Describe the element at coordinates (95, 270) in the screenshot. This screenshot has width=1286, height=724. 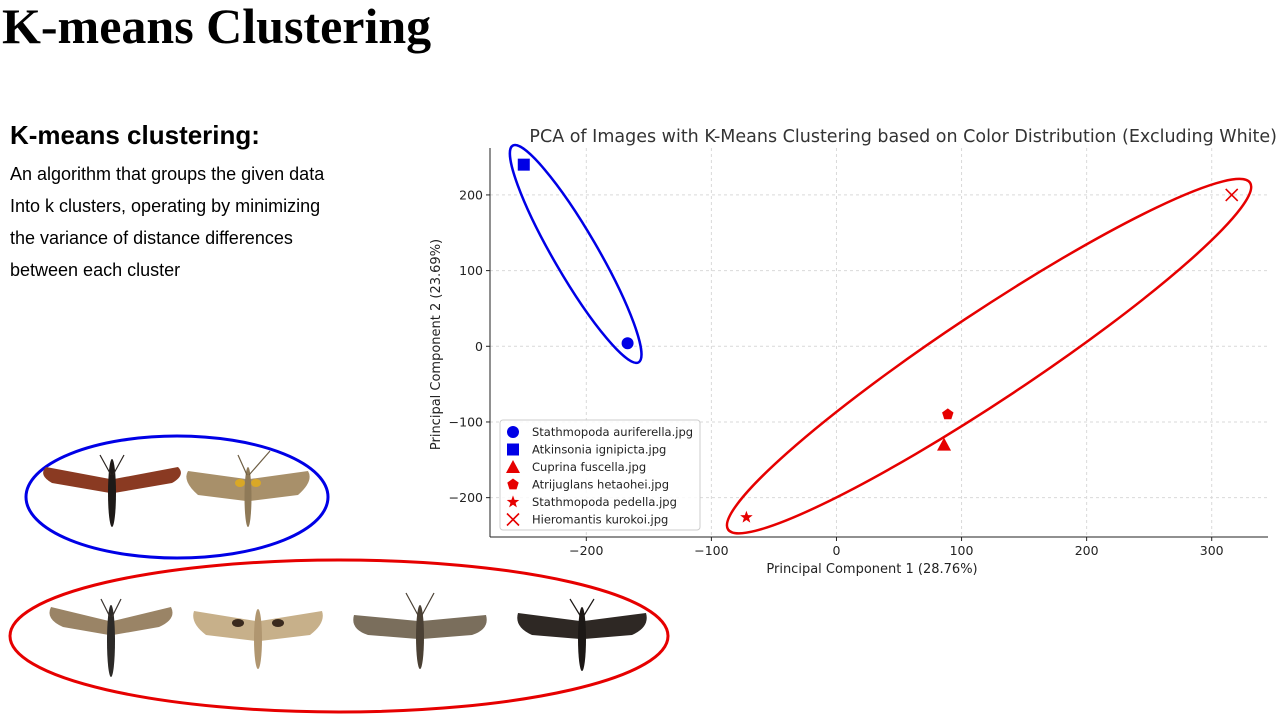
I see `description-line: between each cluster` at that location.